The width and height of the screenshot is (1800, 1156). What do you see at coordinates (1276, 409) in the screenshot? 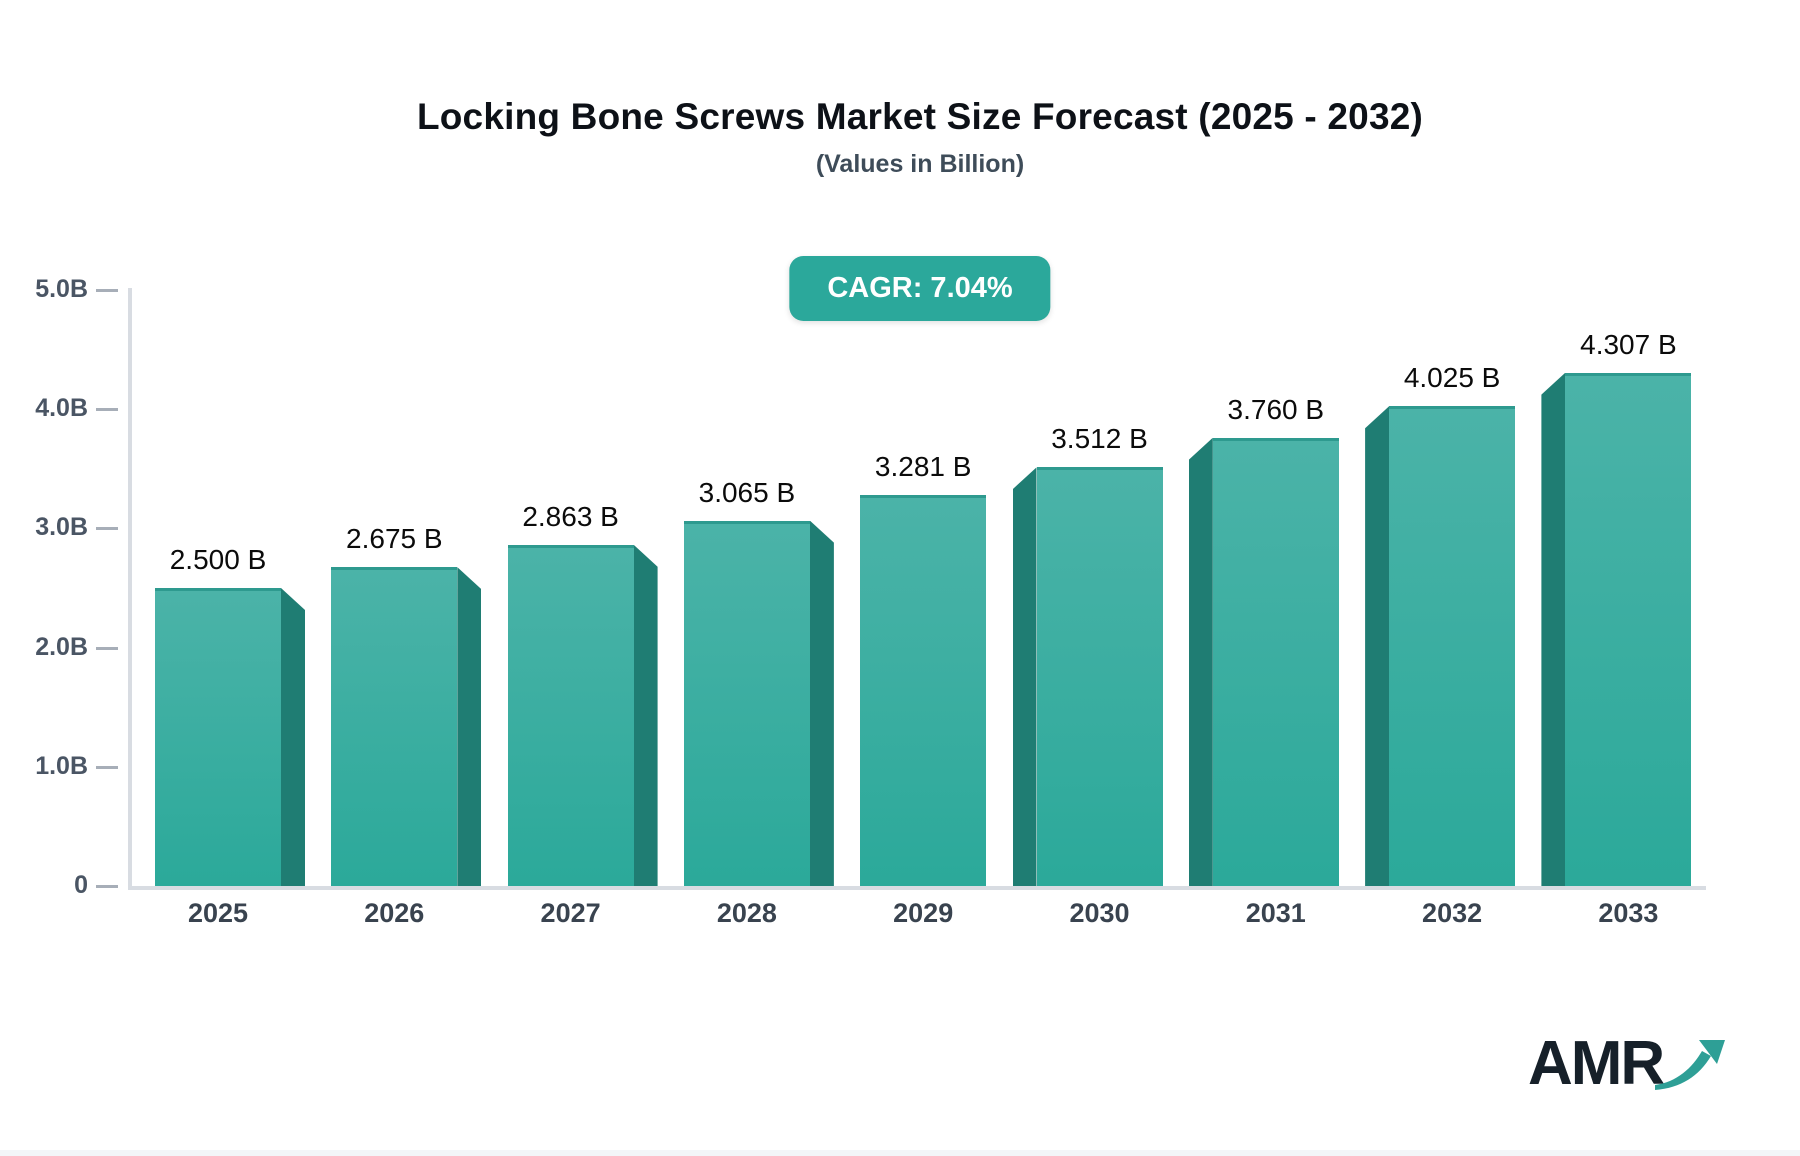
I see `bar-value-label: 3.760 B` at bounding box center [1276, 409].